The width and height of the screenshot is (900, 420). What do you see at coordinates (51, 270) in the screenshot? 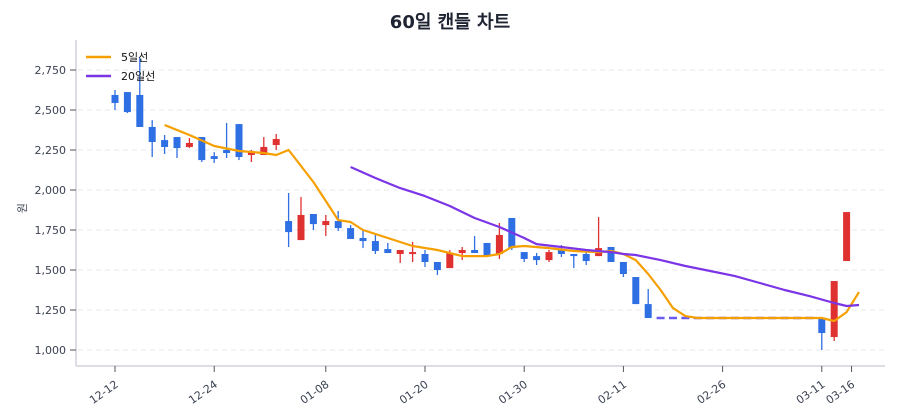
I see `y-tick-label: 1,500` at bounding box center [51, 270].